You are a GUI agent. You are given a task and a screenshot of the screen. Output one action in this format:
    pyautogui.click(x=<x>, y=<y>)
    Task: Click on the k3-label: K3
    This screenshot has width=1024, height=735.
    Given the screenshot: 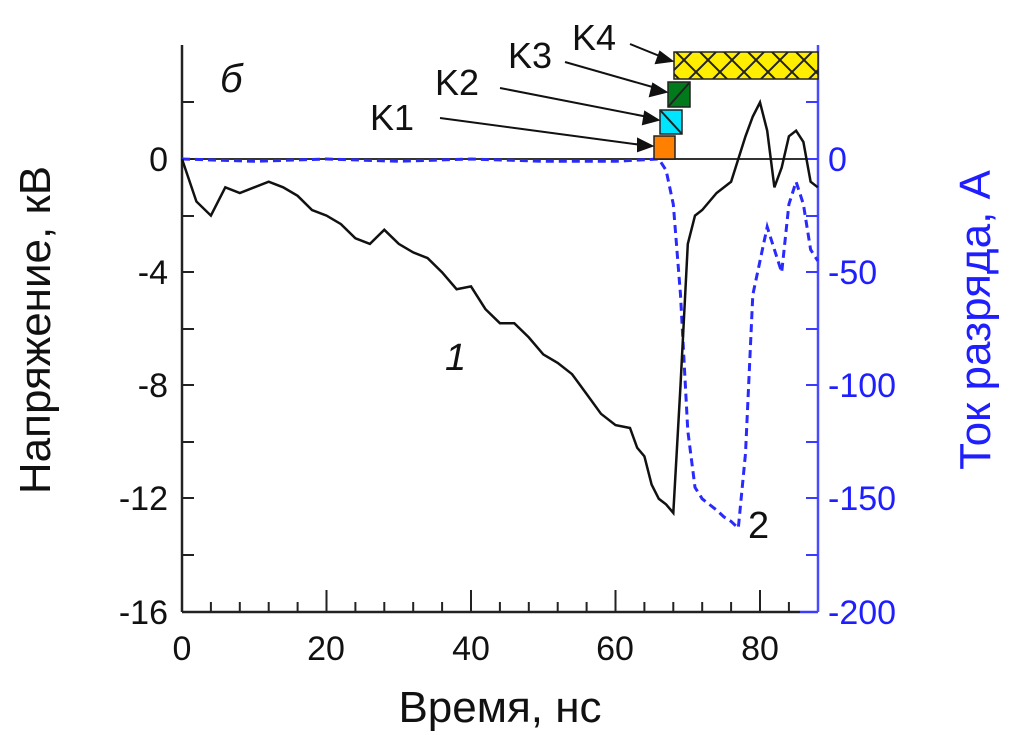 What is the action you would take?
    pyautogui.click(x=530, y=55)
    